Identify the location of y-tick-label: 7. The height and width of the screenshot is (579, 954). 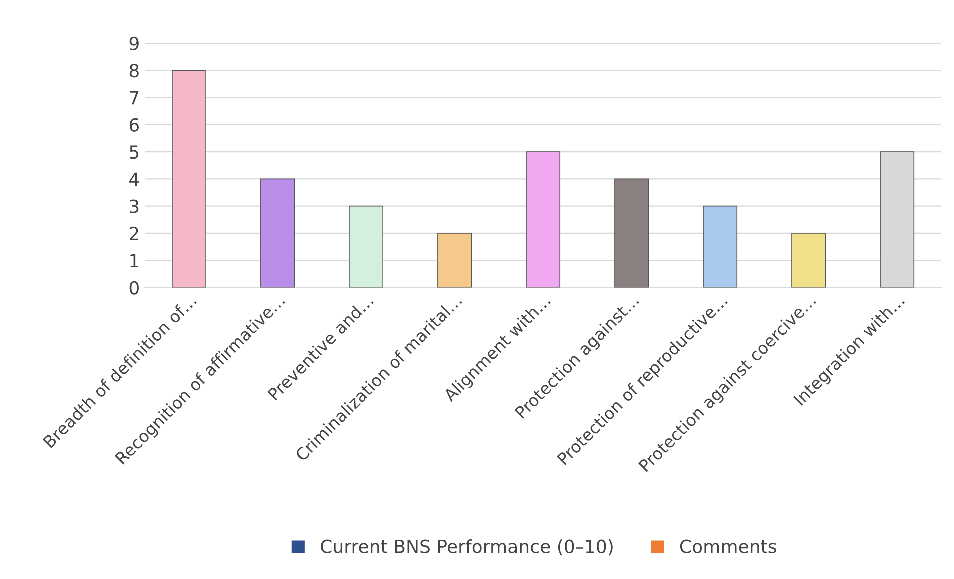
(134, 98).